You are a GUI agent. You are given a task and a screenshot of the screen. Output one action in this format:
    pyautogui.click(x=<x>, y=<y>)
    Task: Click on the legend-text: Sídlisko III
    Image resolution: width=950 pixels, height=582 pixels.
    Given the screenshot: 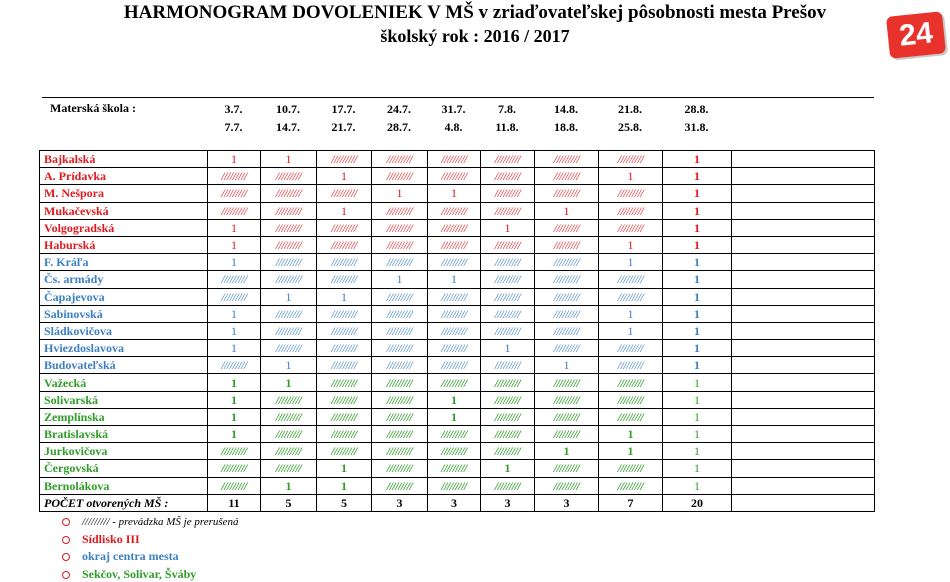 What is the action you would take?
    pyautogui.click(x=111, y=538)
    